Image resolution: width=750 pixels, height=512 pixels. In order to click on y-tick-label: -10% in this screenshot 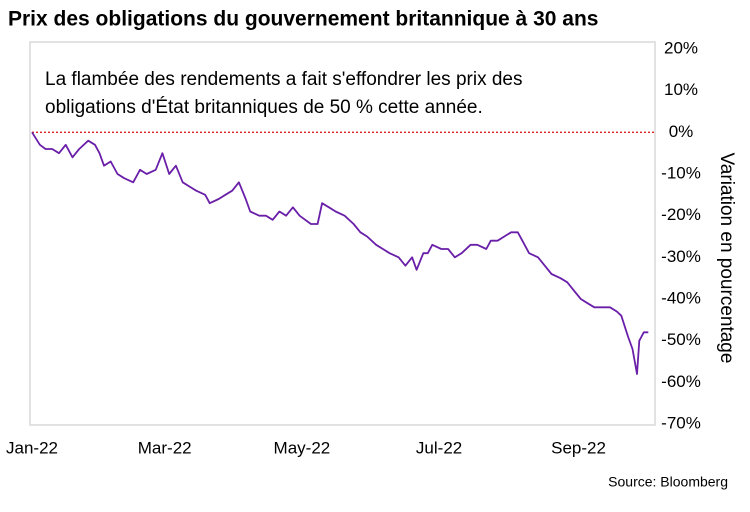, I will do `click(681, 172)`.